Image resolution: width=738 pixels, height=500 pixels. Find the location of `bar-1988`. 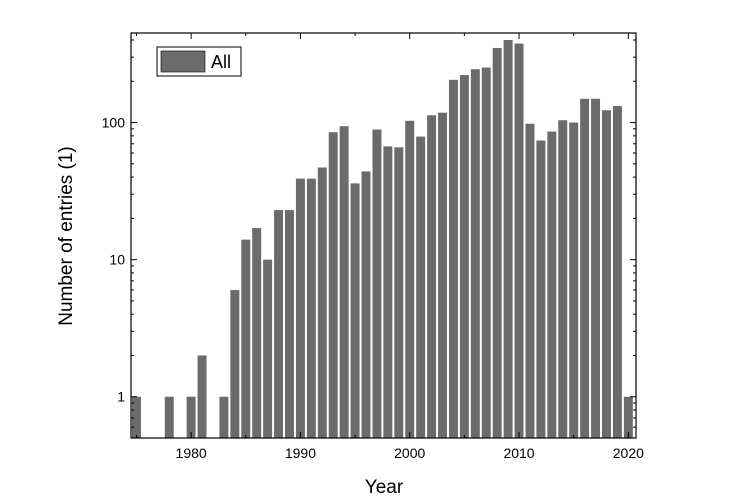

bar-1988 is located at coordinates (279, 324).